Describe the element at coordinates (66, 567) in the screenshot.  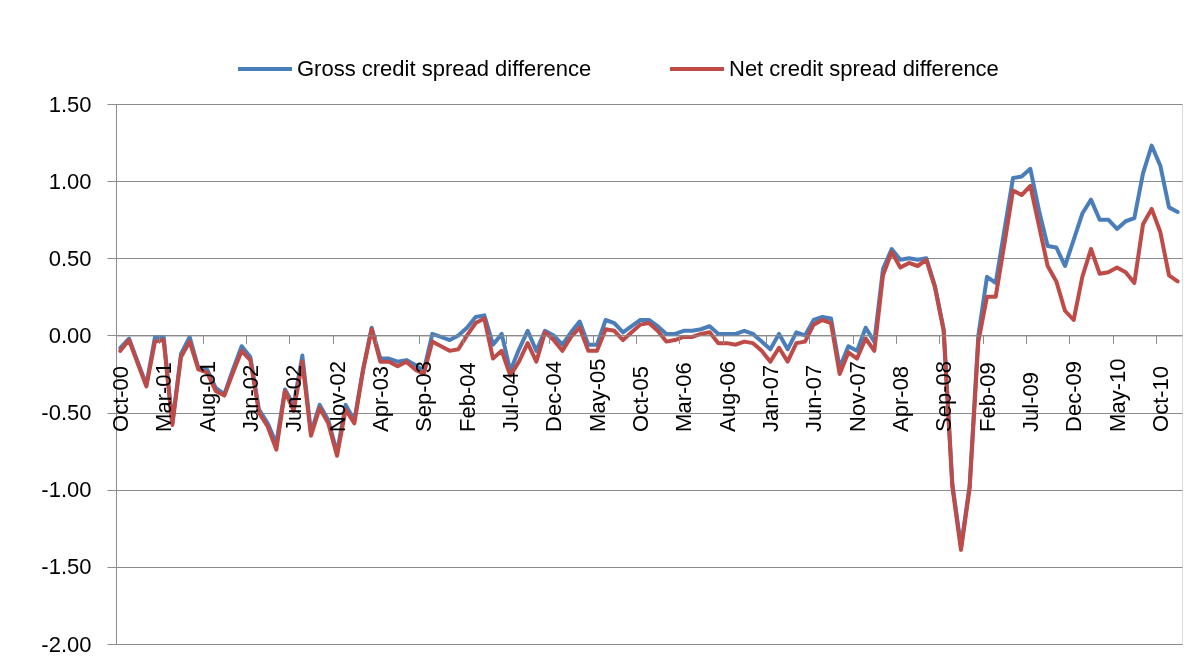
I see `y-tick-label: -1.50` at that location.